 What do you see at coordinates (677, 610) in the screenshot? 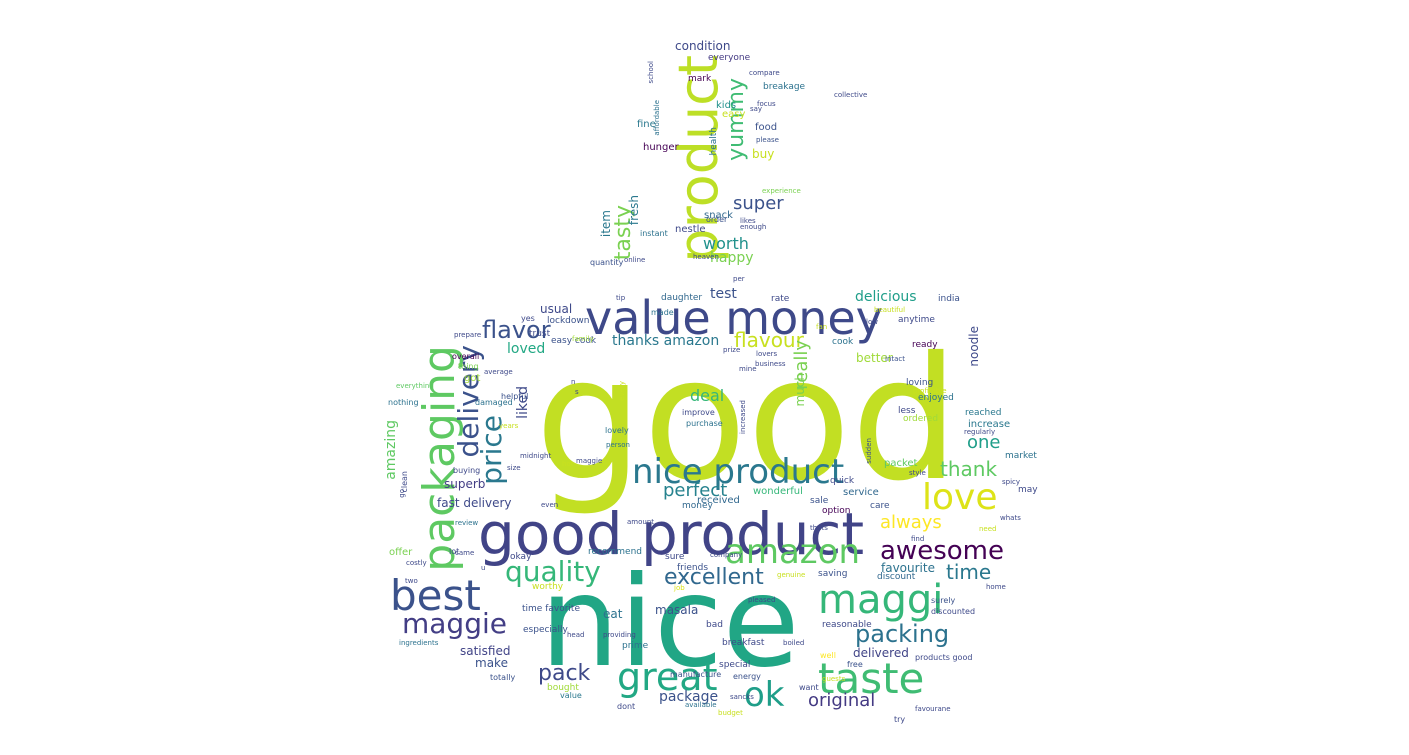
I see `word-masala: masala` at bounding box center [677, 610].